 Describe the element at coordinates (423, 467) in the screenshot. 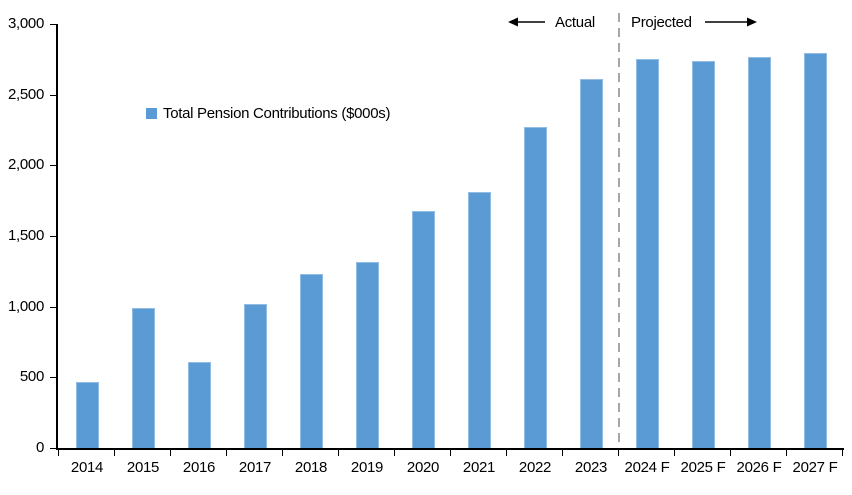

I see `x-tick-label: 2020` at that location.